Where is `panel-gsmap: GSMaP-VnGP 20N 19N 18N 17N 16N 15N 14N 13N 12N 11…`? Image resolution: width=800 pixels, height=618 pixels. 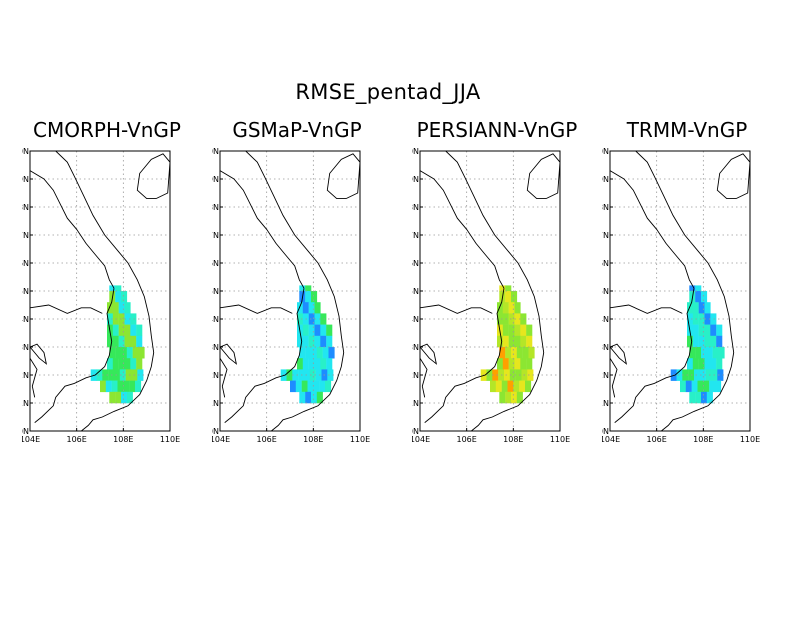 panel-gsmap: GSMaP-VnGP 20N 19N 18N 17N 16N 15N 14N 13N 12N 11… is located at coordinates (297, 283).